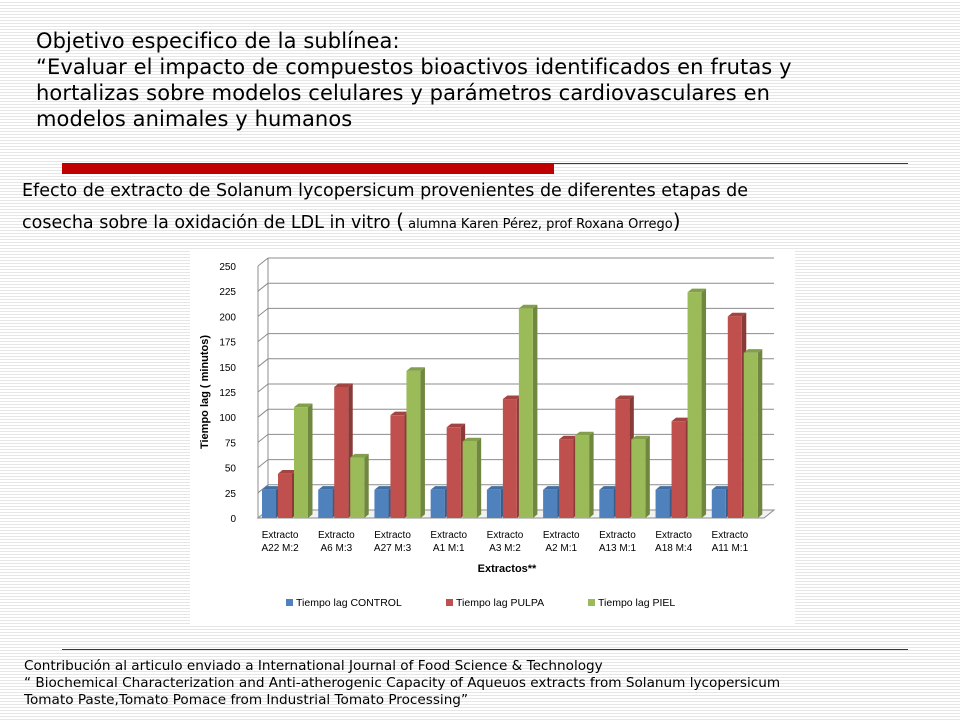  What do you see at coordinates (303, 405) in the screenshot?
I see `bar-tiempo-lag-piel-1-top` at bounding box center [303, 405].